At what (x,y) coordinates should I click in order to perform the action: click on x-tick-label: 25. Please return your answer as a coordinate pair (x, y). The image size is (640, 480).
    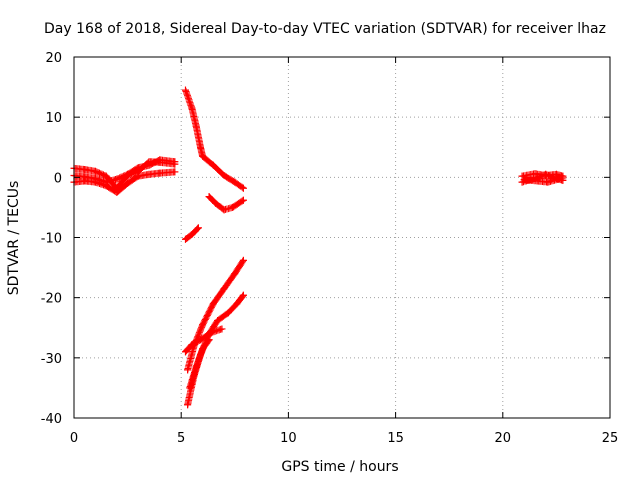
    Looking at the image, I should click on (610, 438).